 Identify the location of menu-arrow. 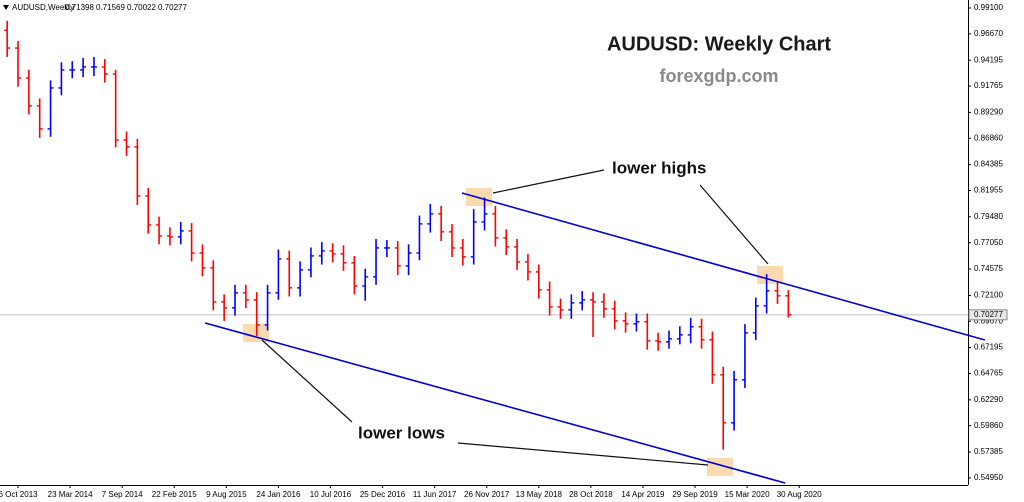
(6, 7).